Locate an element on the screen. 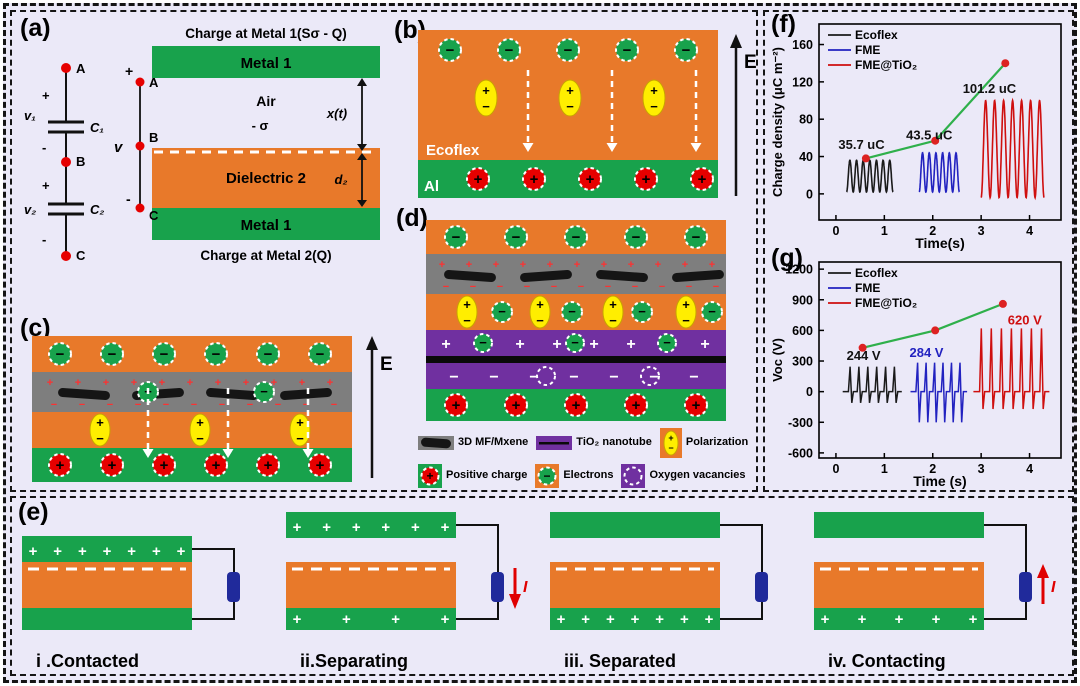 The image size is (1080, 686). svg-text: 2 is located at coordinates (932, 469).